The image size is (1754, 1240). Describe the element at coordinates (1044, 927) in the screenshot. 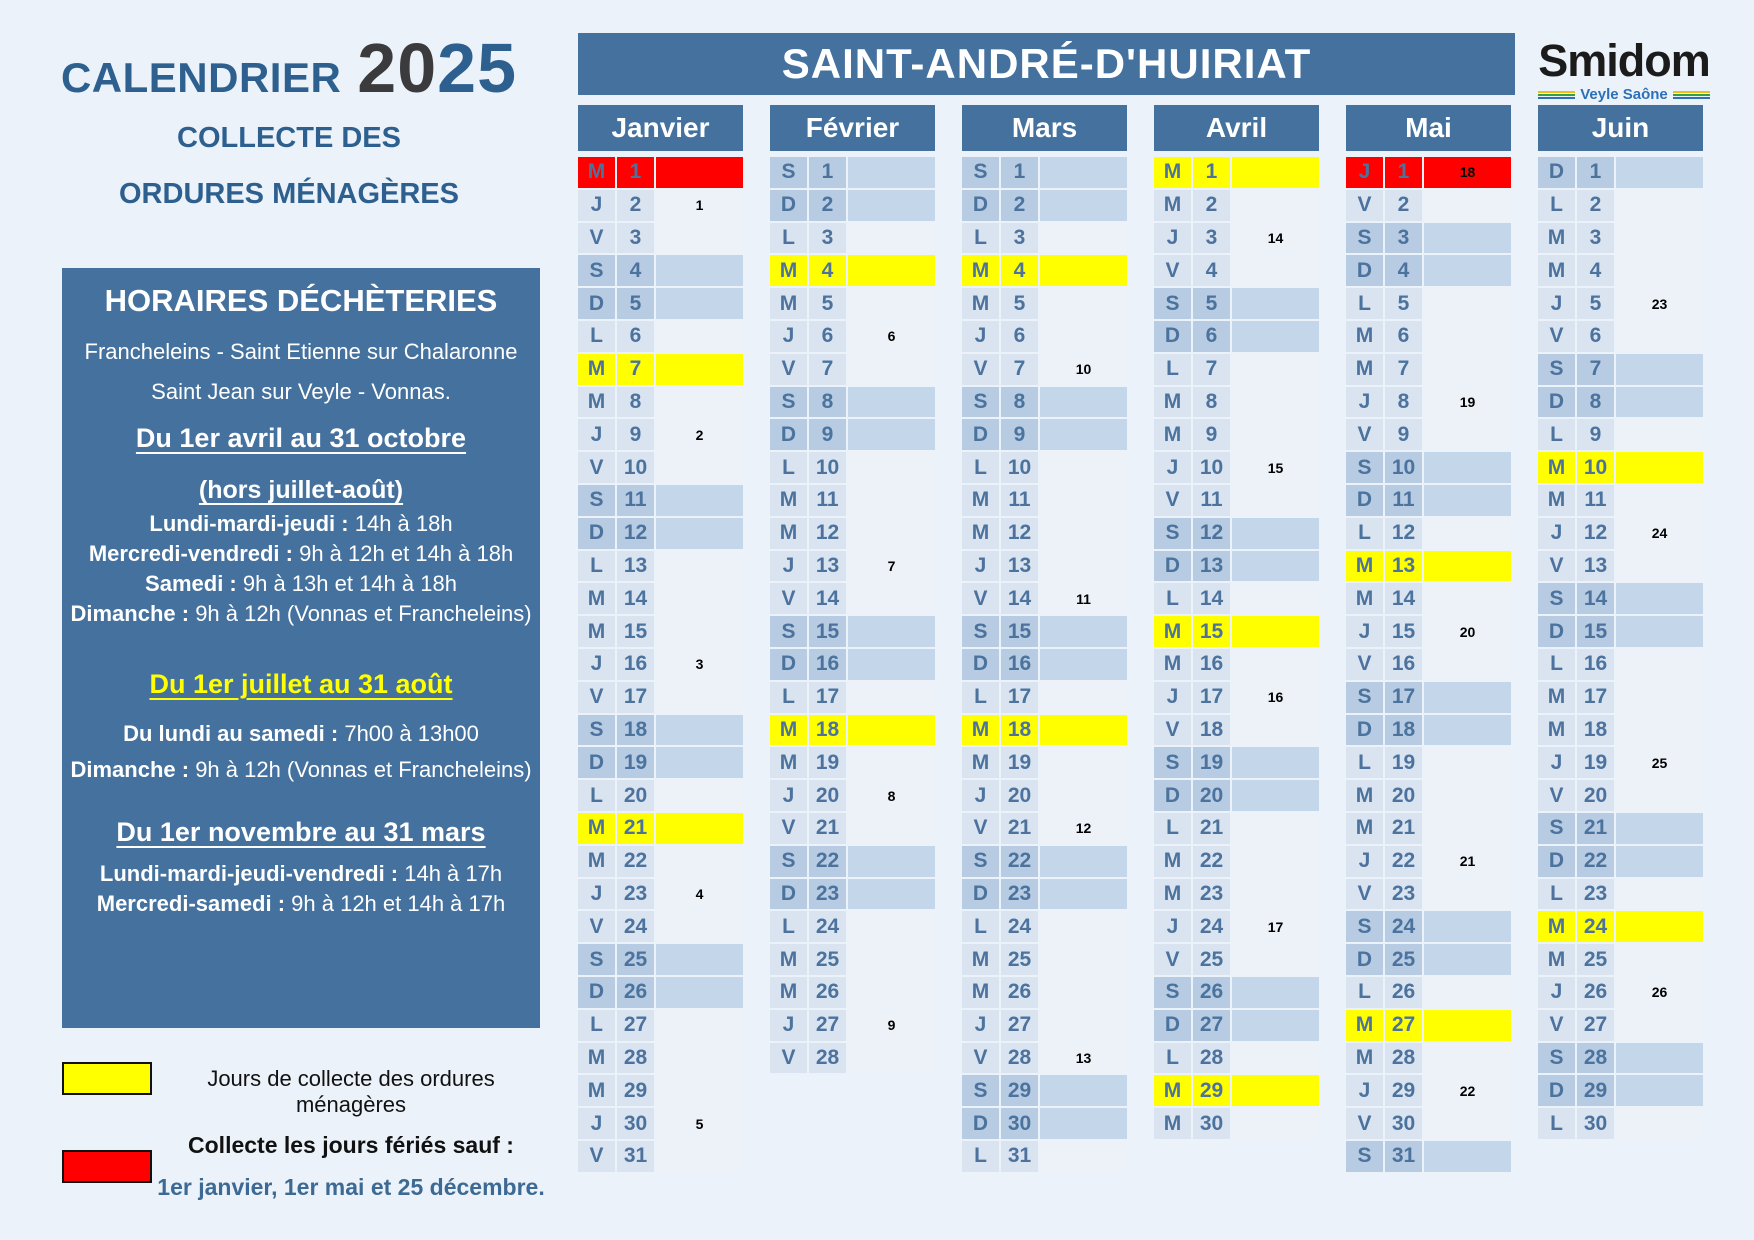

I see `day-row: L 24` at that location.